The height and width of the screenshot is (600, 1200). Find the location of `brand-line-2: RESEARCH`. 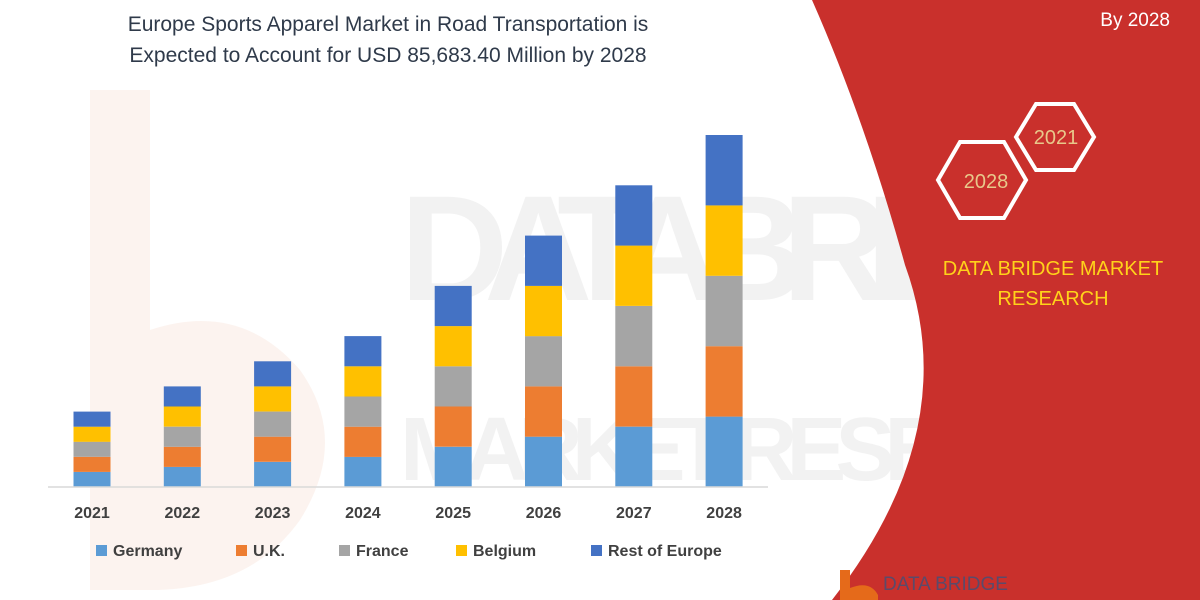

brand-line-2: RESEARCH is located at coordinates (1052, 299).